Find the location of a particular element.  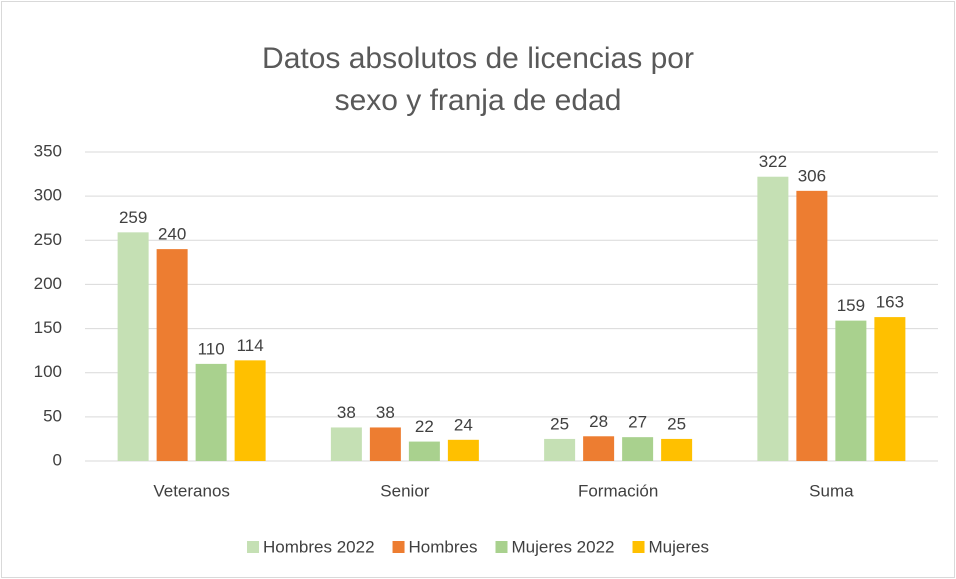

x-tick-label: Veteranos is located at coordinates (191, 490).